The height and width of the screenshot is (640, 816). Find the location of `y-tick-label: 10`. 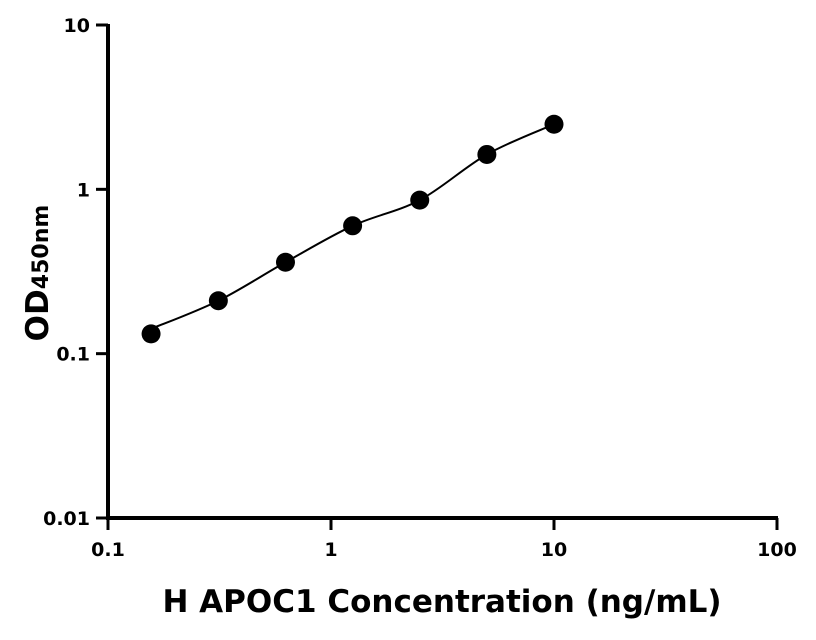

y-tick-label: 10 is located at coordinates (77, 26).